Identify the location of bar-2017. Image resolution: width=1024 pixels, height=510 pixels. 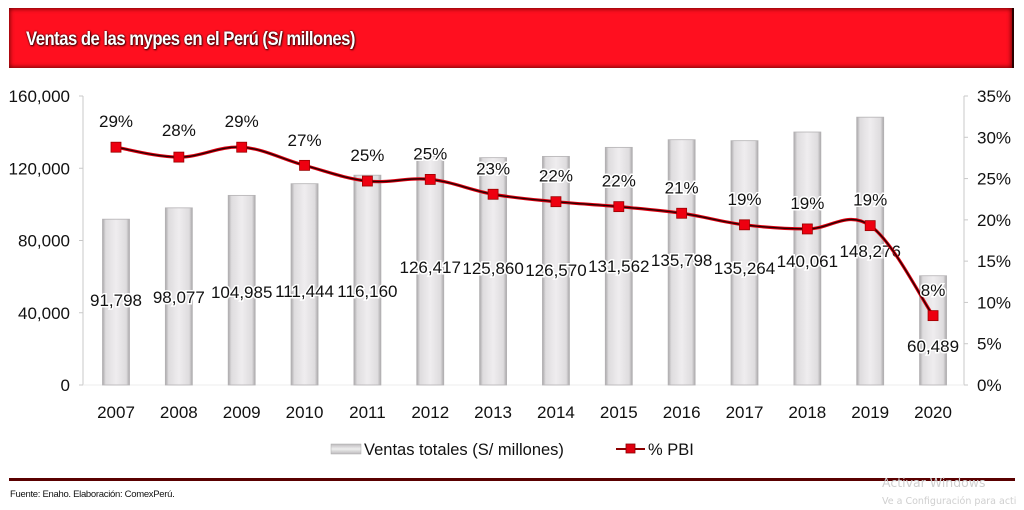
(744, 263).